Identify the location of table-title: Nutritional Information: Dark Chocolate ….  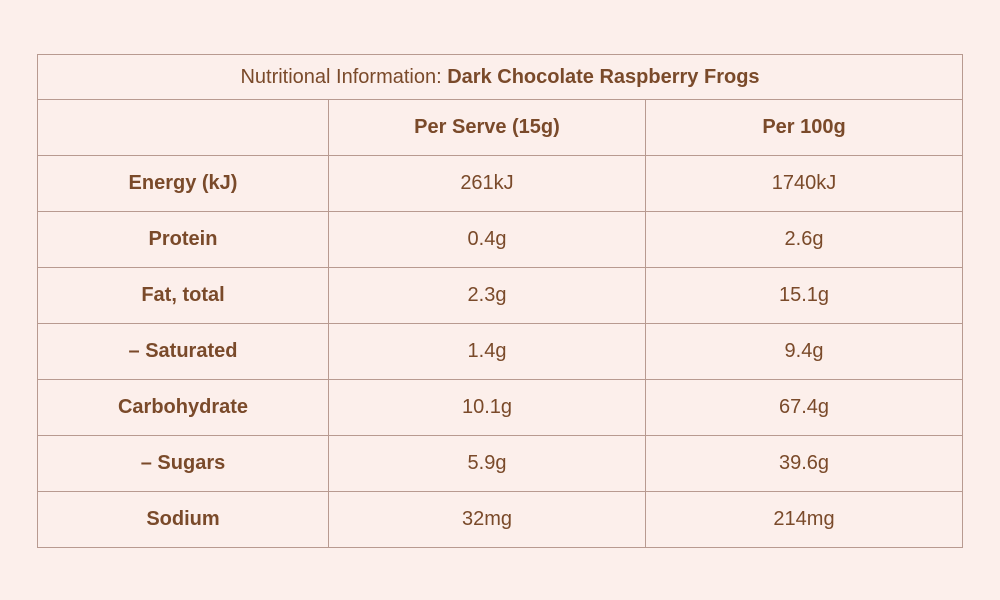
(500, 77).